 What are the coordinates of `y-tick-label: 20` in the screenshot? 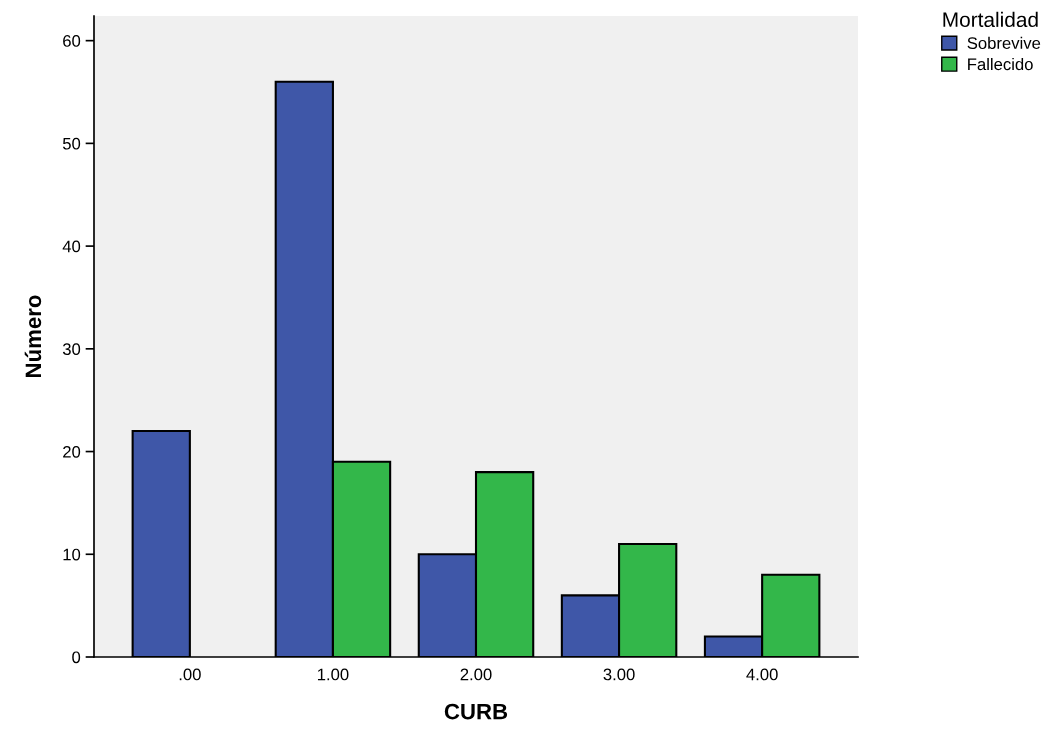 It's located at (72, 451).